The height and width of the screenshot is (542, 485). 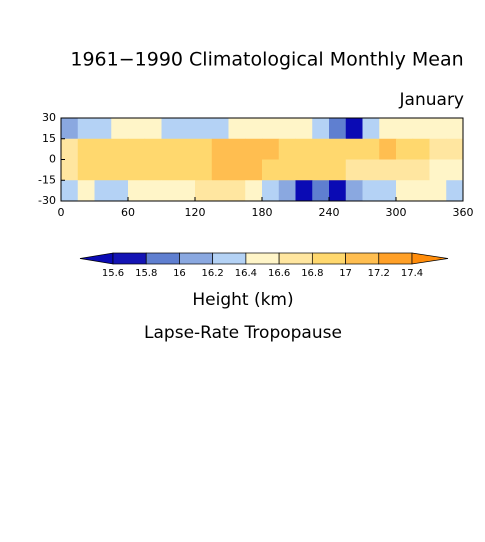 I want to click on colorbar-tick-label: 17.4, so click(x=412, y=273).